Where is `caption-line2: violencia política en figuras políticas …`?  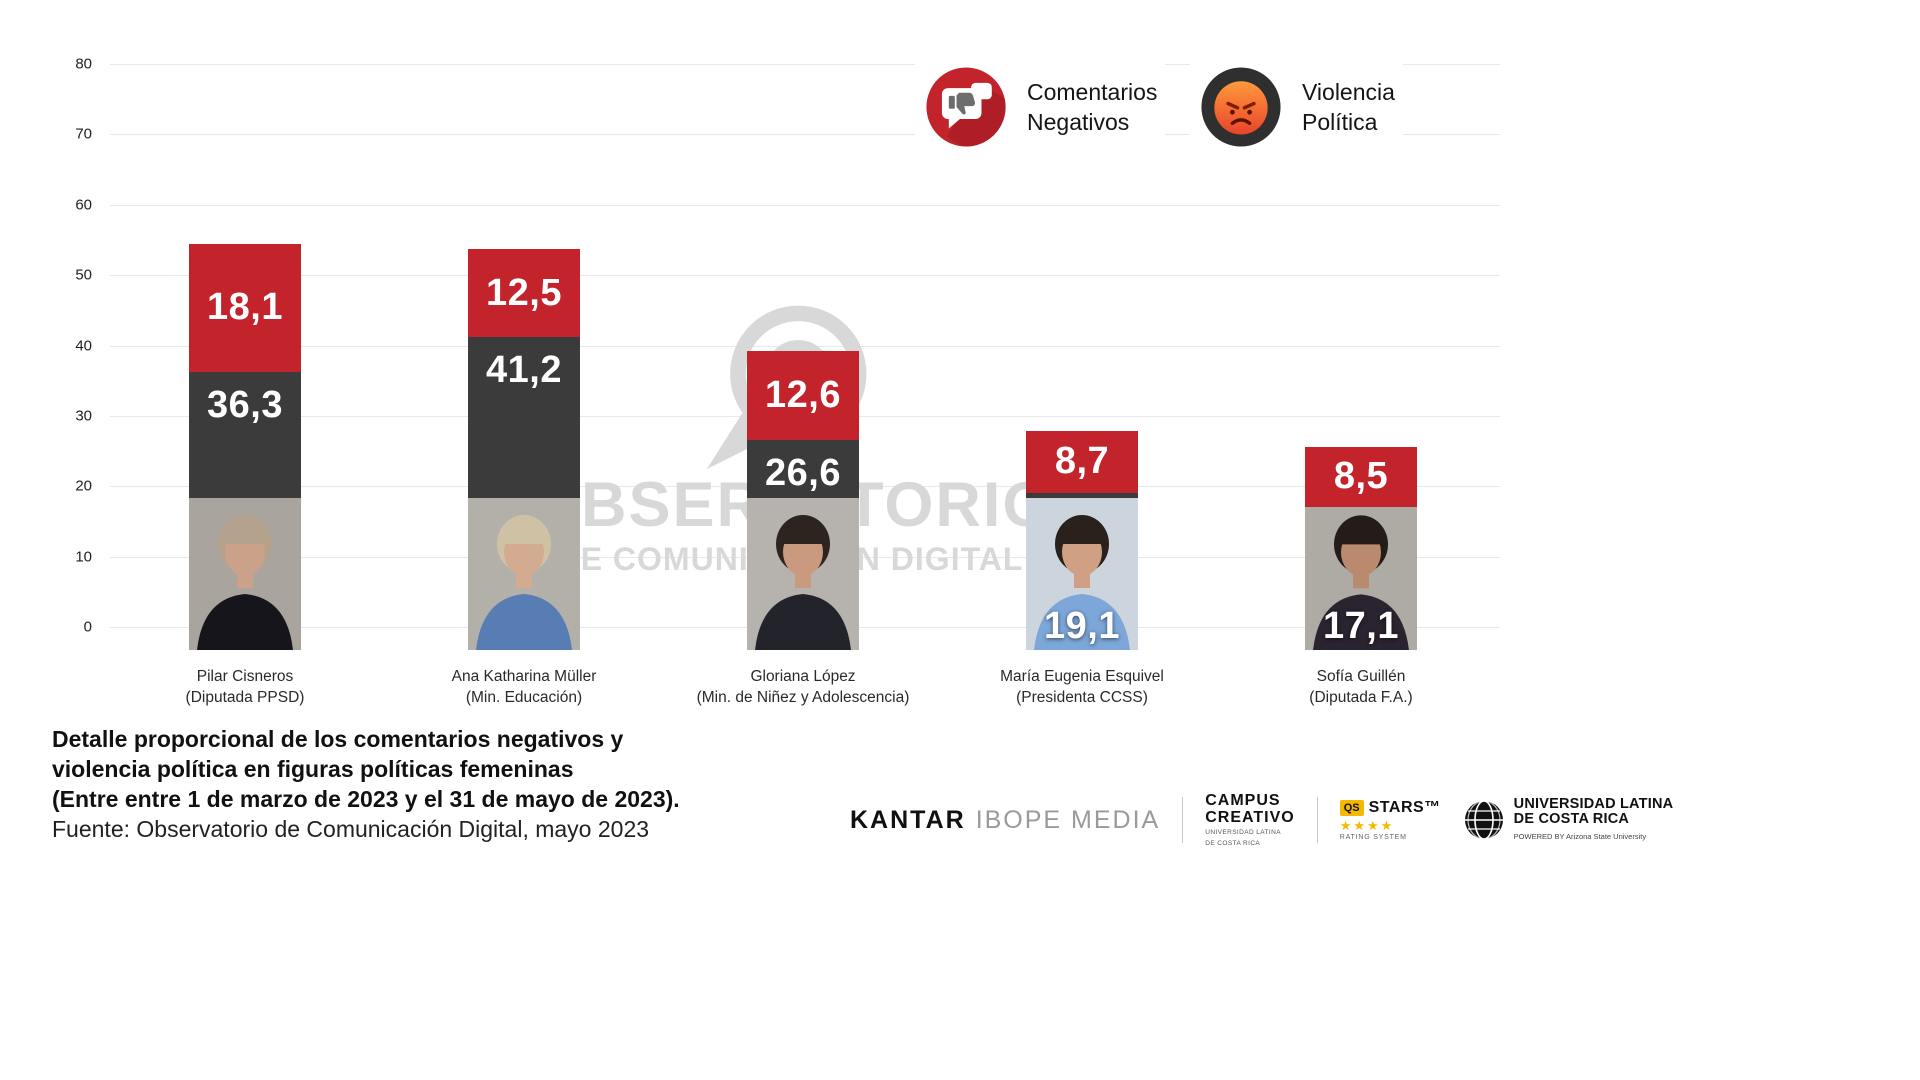
caption-line2: violencia política en figuras políticas … is located at coordinates (313, 769).